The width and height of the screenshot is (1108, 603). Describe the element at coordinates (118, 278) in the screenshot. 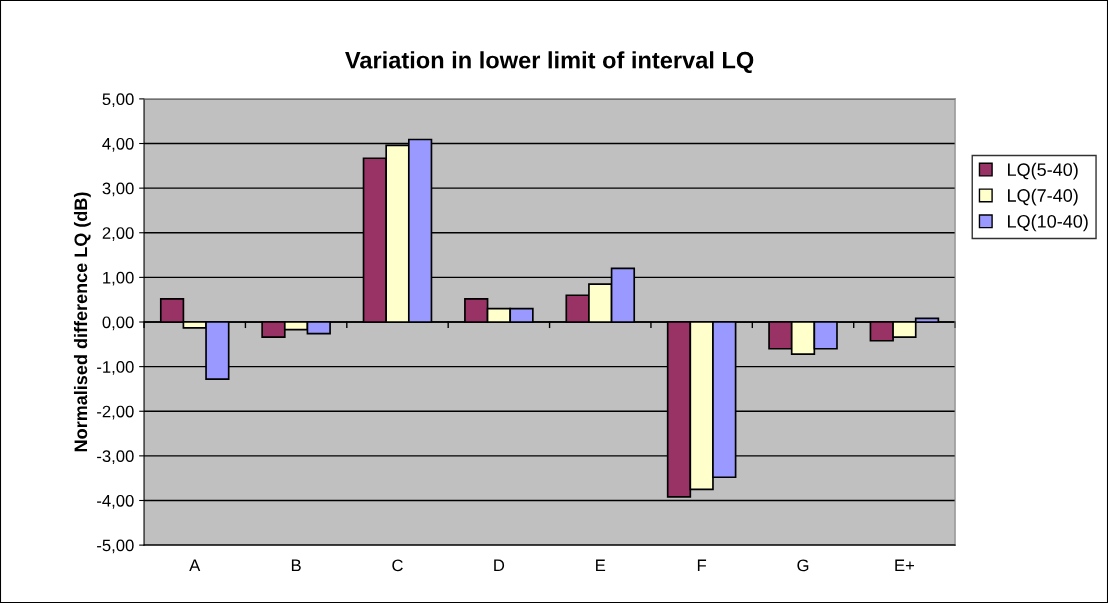

I see `y-tick-label: 1,00` at that location.